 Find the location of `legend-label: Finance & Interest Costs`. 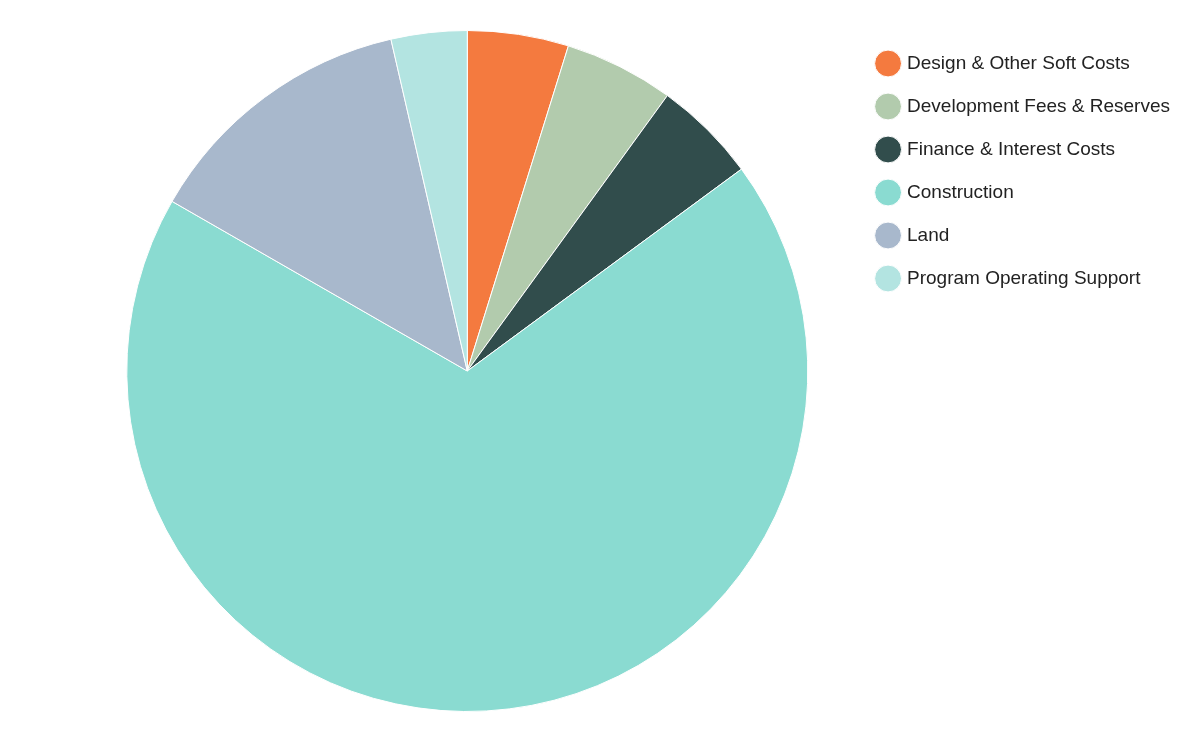

legend-label: Finance & Interest Costs is located at coordinates (1011, 148).